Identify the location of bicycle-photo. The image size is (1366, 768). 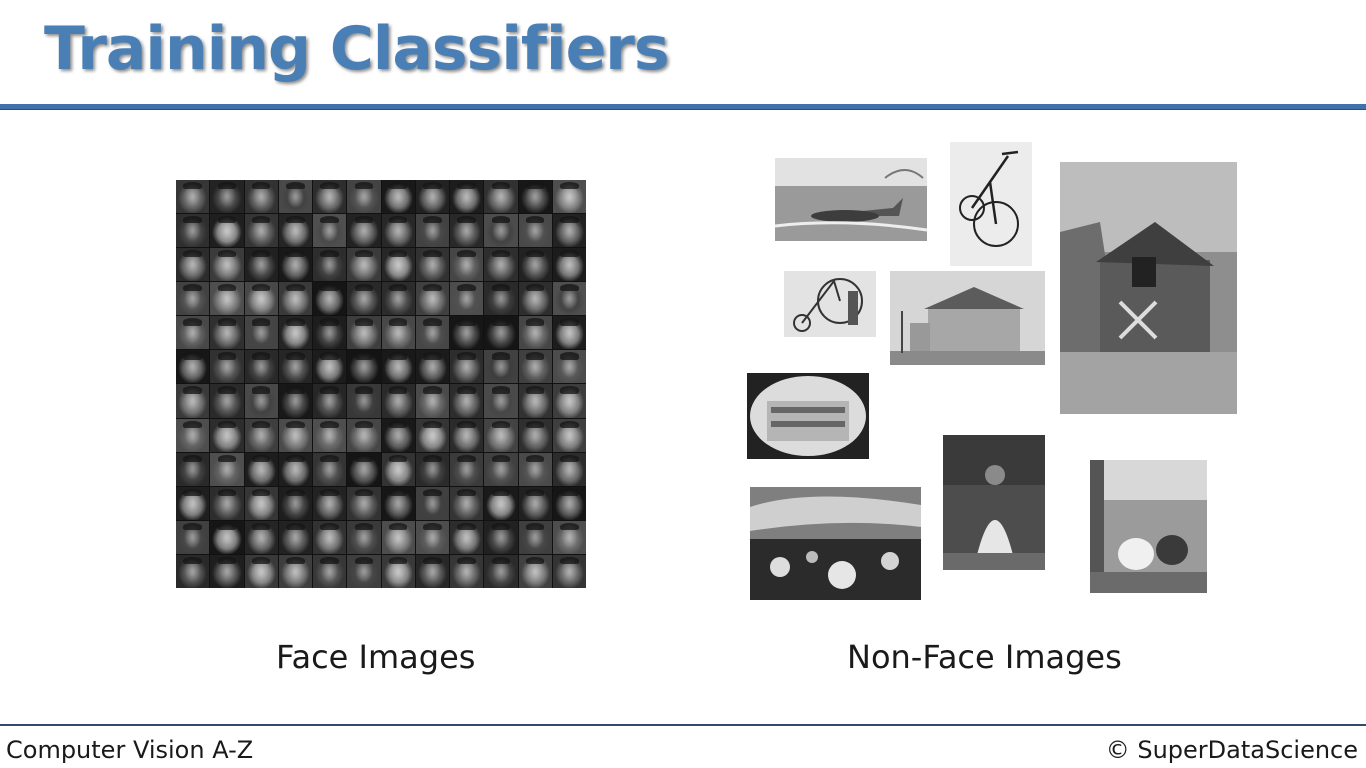
(991, 204).